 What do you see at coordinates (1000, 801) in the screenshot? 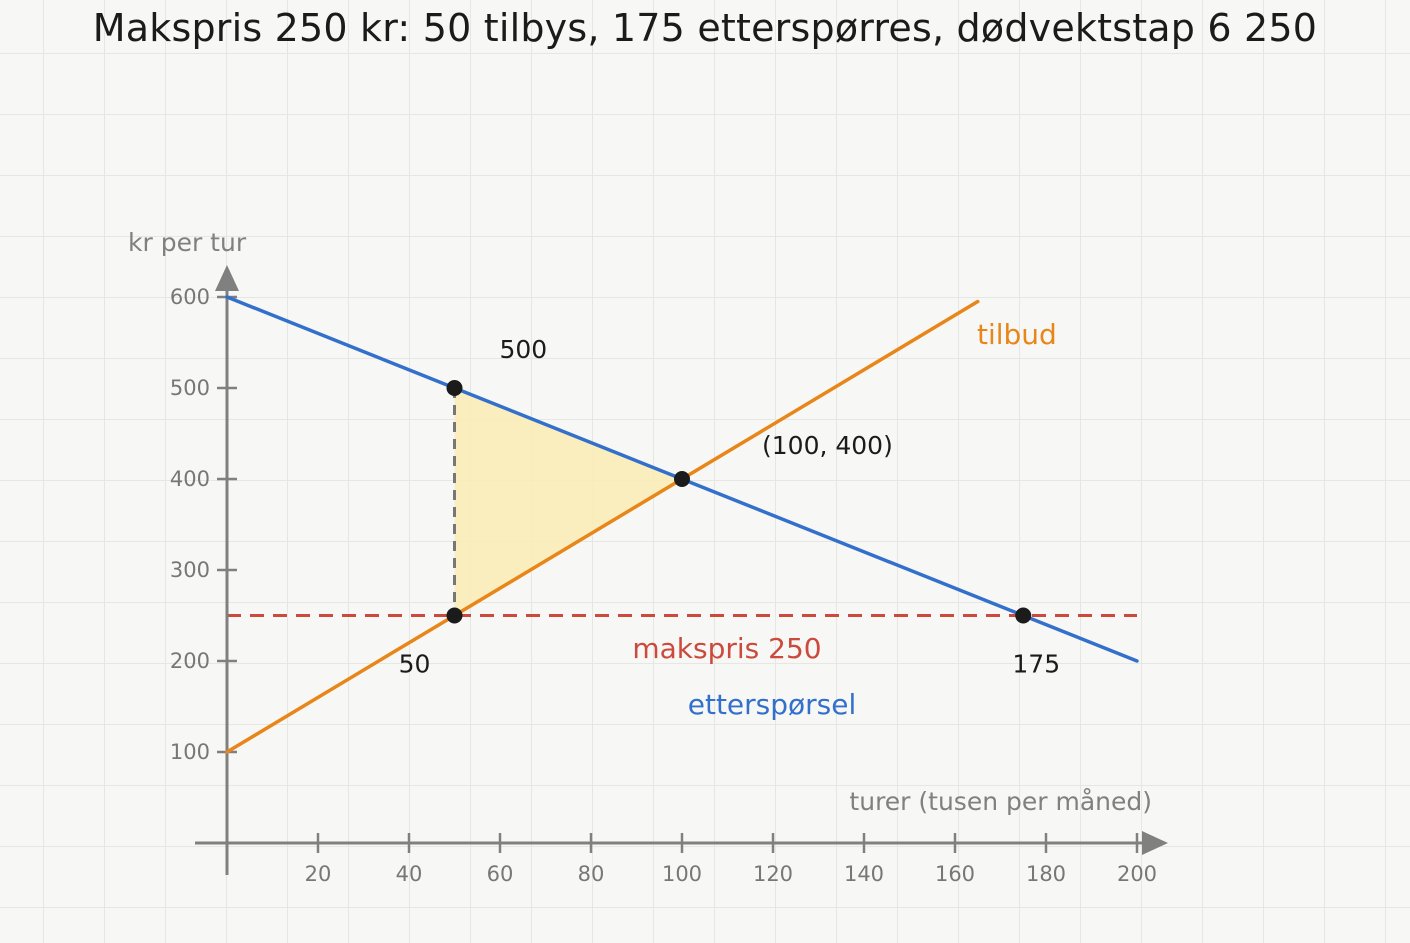
I see `x-axis-title: turer (tusen per måned)` at bounding box center [1000, 801].